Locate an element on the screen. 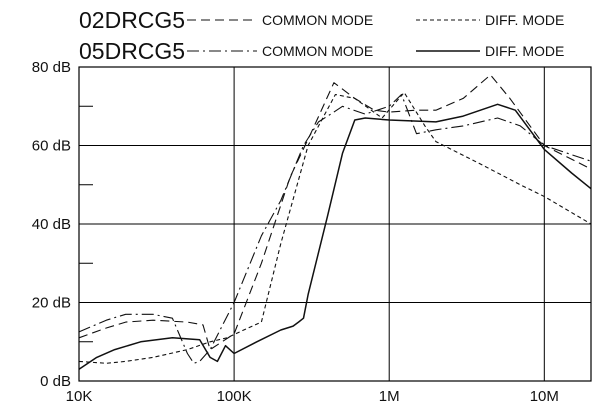  y-tick-label: 80 dB is located at coordinates (51, 67).